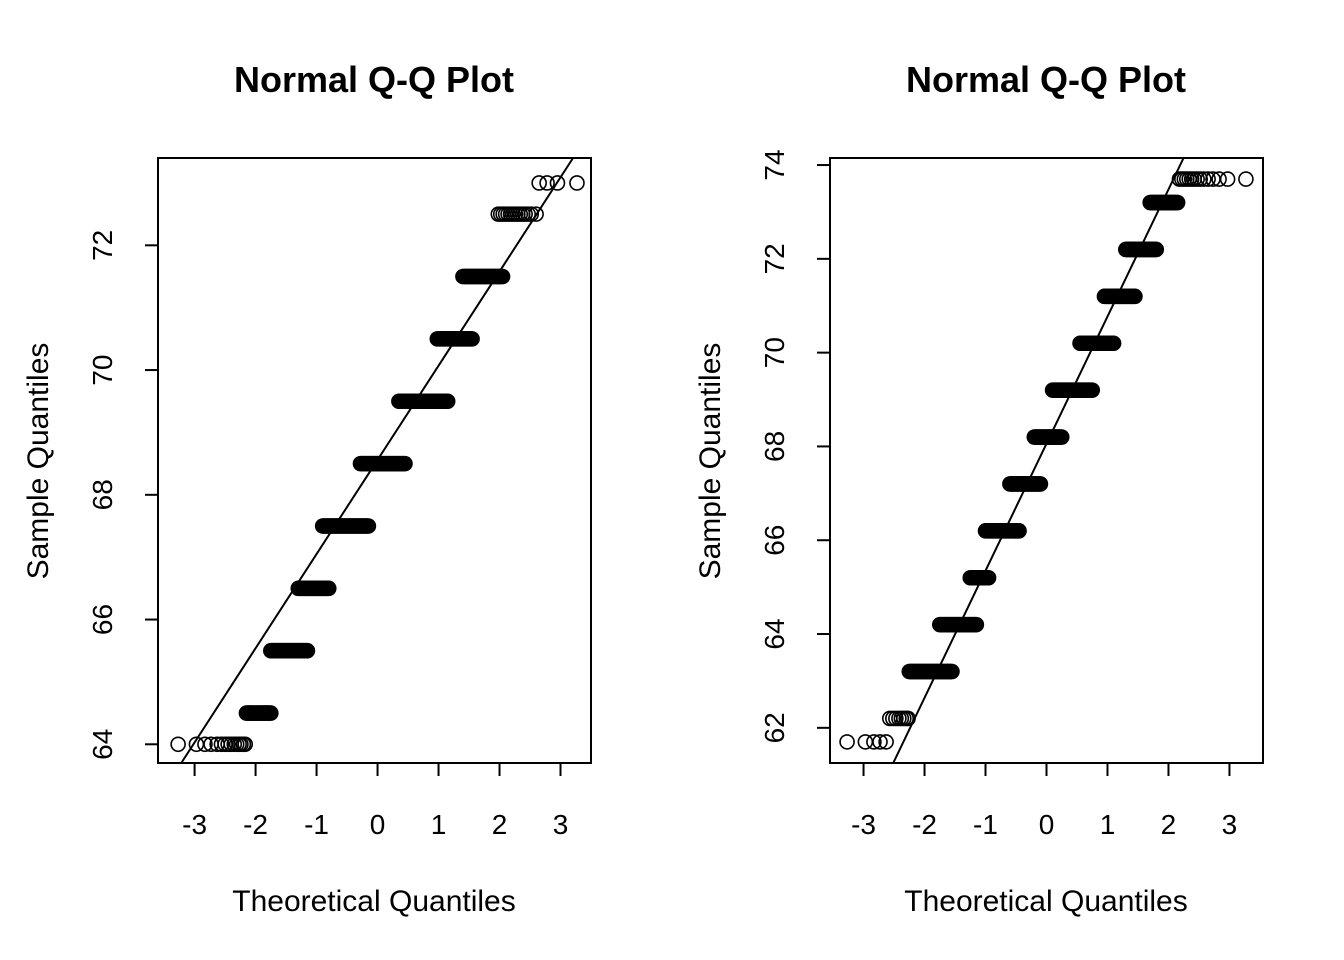 The height and width of the screenshot is (960, 1344). Describe the element at coordinates (1044, 801) in the screenshot. I see `right-x-axis: -3 -2 -1 0 1 2 3` at that location.